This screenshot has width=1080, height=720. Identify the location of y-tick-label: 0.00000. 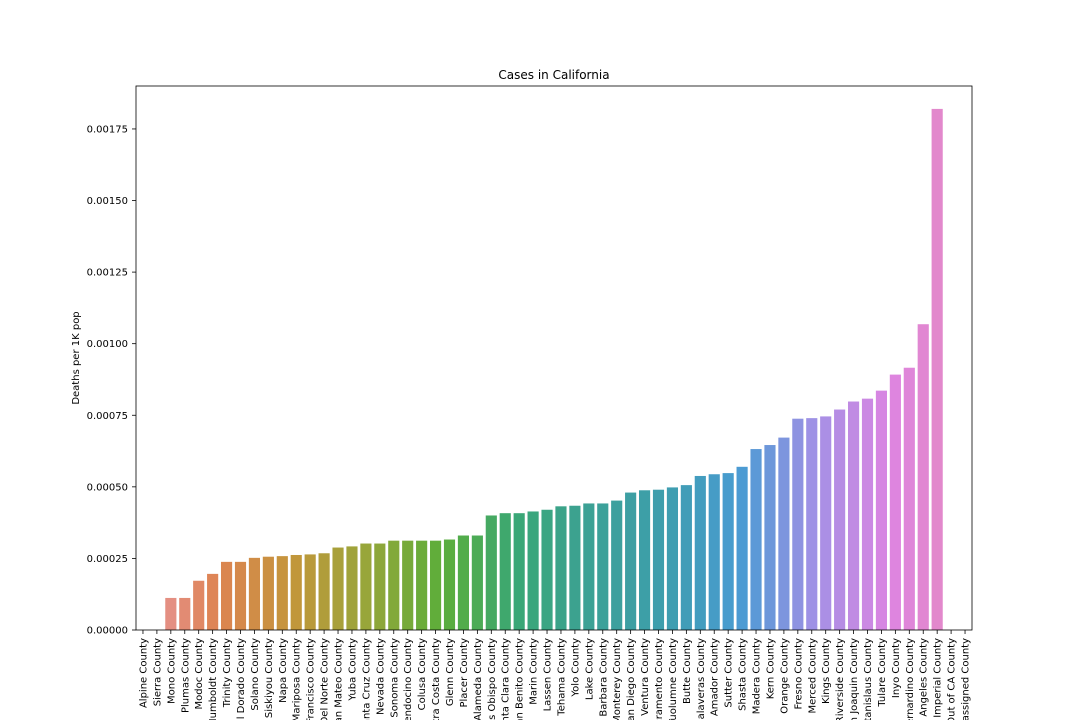
(107, 631).